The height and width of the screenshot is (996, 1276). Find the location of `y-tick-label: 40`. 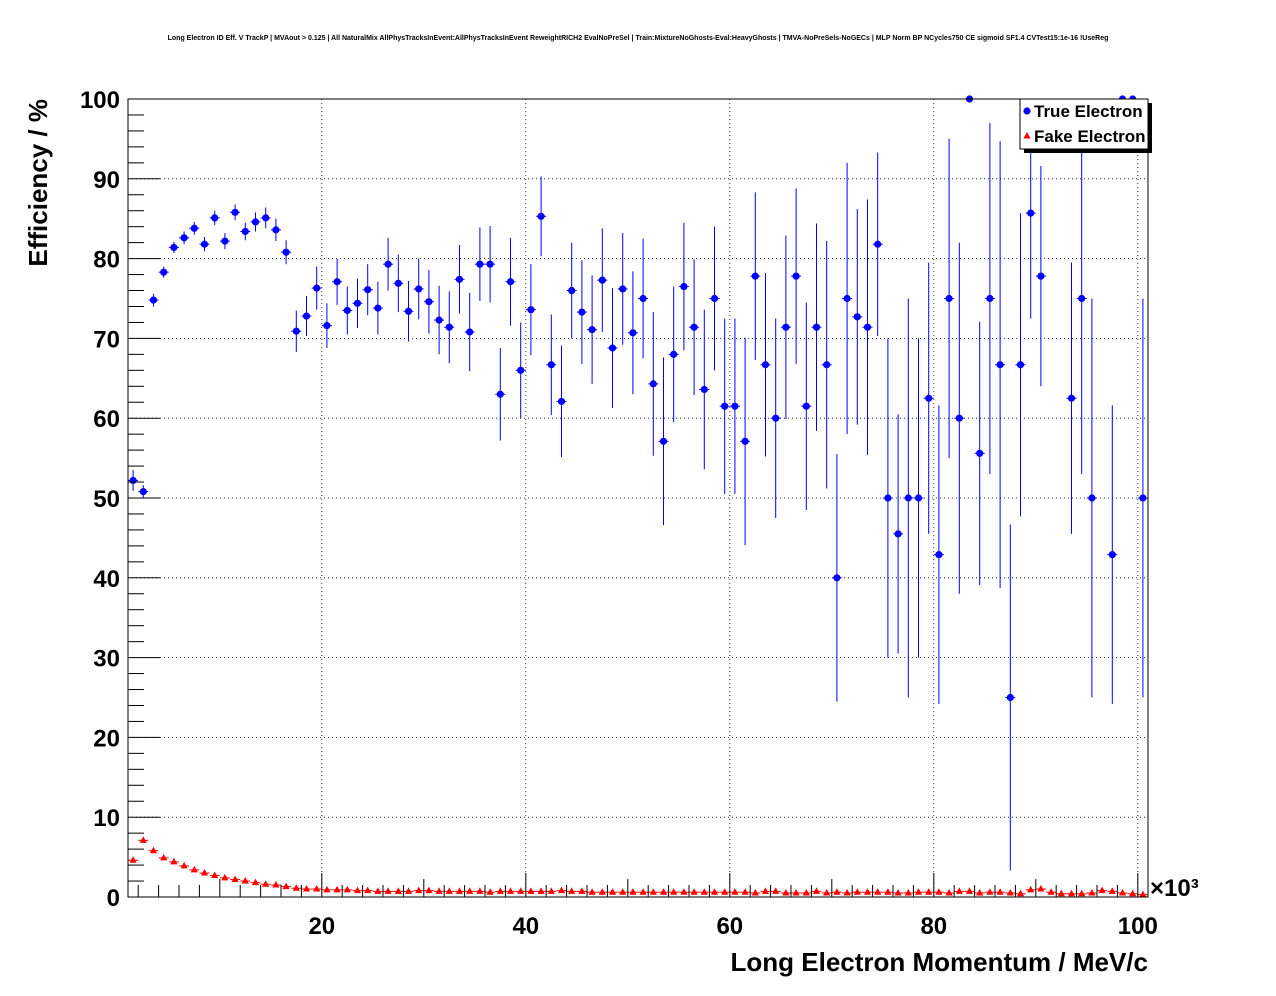

y-tick-label: 40 is located at coordinates (106, 579).